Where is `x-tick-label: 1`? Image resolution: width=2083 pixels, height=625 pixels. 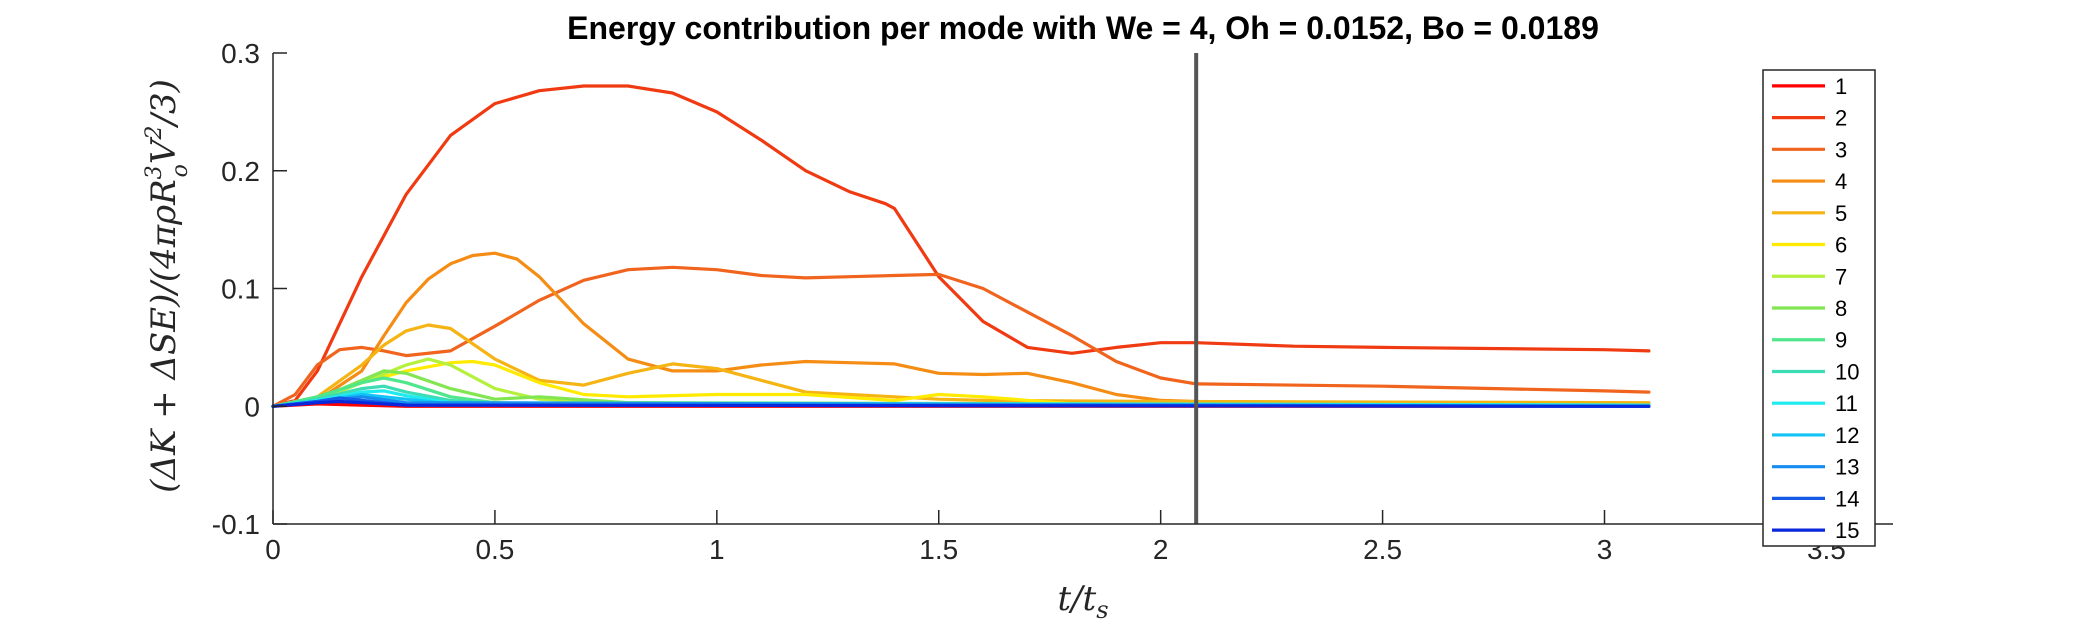
x-tick-label: 1 is located at coordinates (717, 549).